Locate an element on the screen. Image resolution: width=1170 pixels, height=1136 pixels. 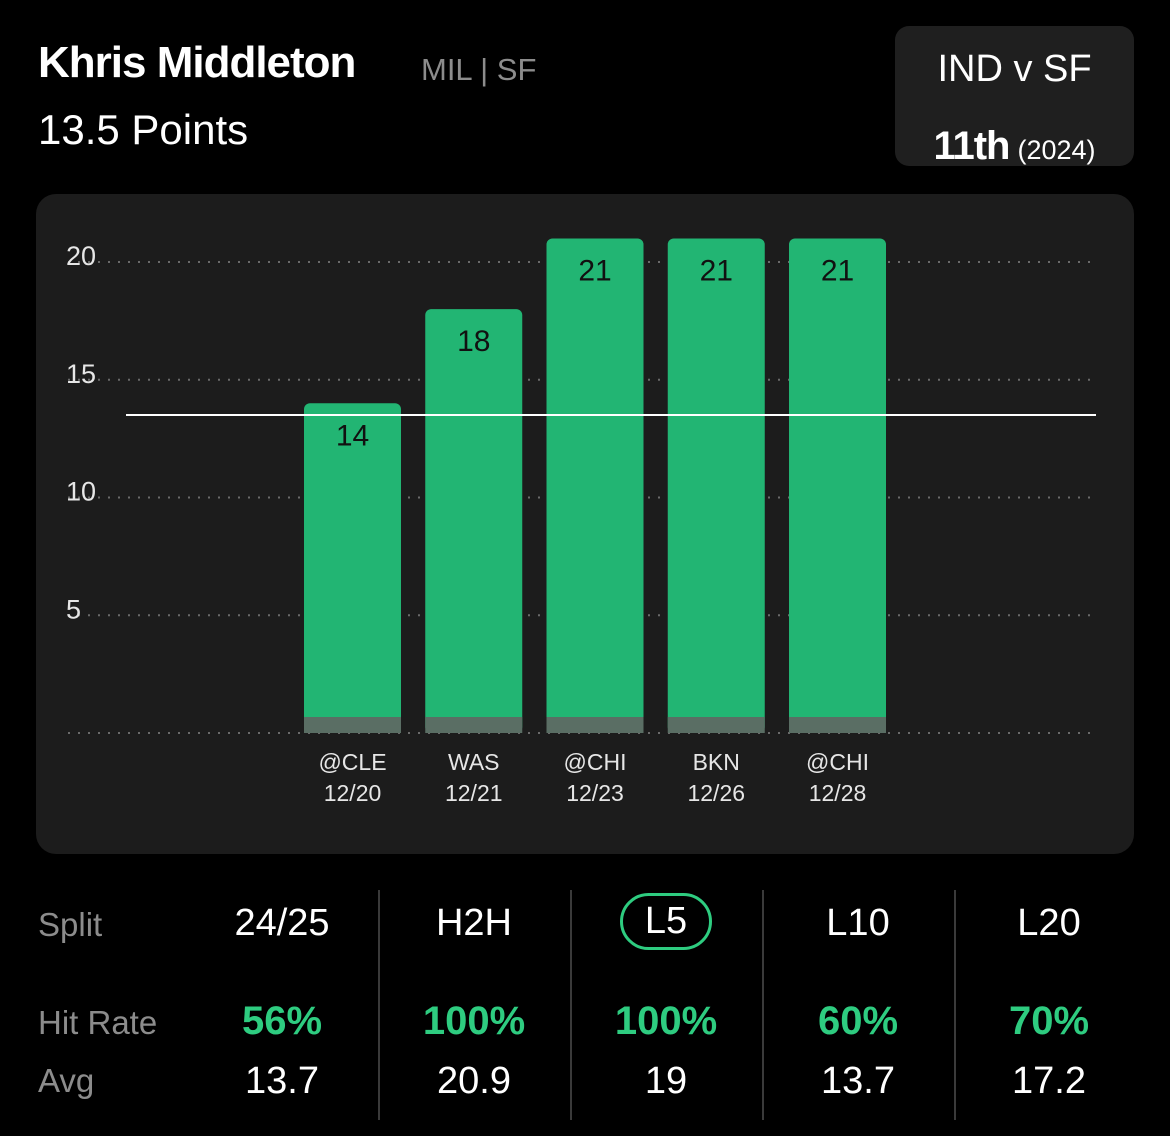
x-tick-date: 12/28 is located at coordinates (838, 793).